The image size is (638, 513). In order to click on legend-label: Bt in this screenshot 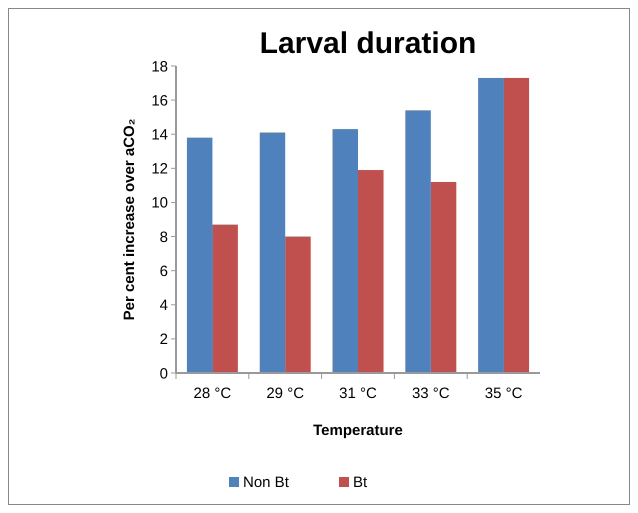, I will do `click(360, 482)`.